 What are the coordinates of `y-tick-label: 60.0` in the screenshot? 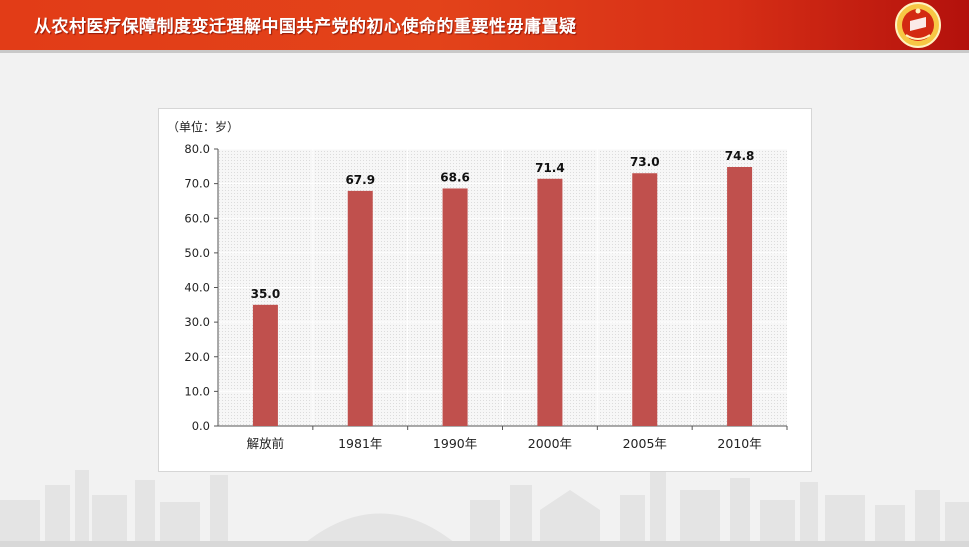 It's located at (197, 218).